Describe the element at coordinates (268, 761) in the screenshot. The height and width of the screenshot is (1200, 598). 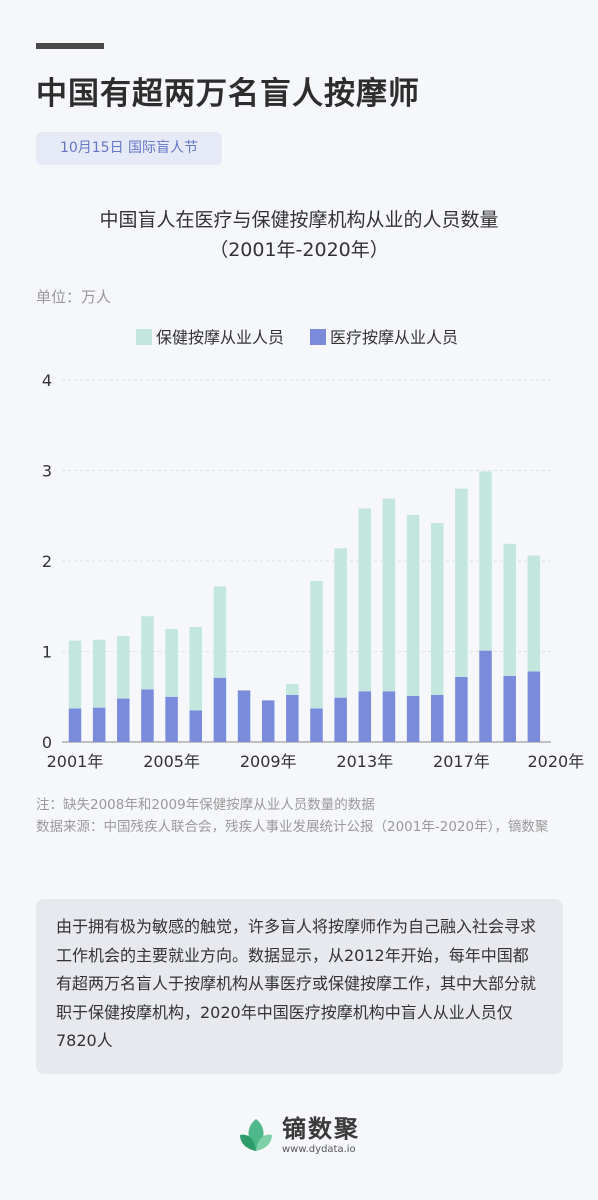
I see `x-tick-label: 2009年` at that location.